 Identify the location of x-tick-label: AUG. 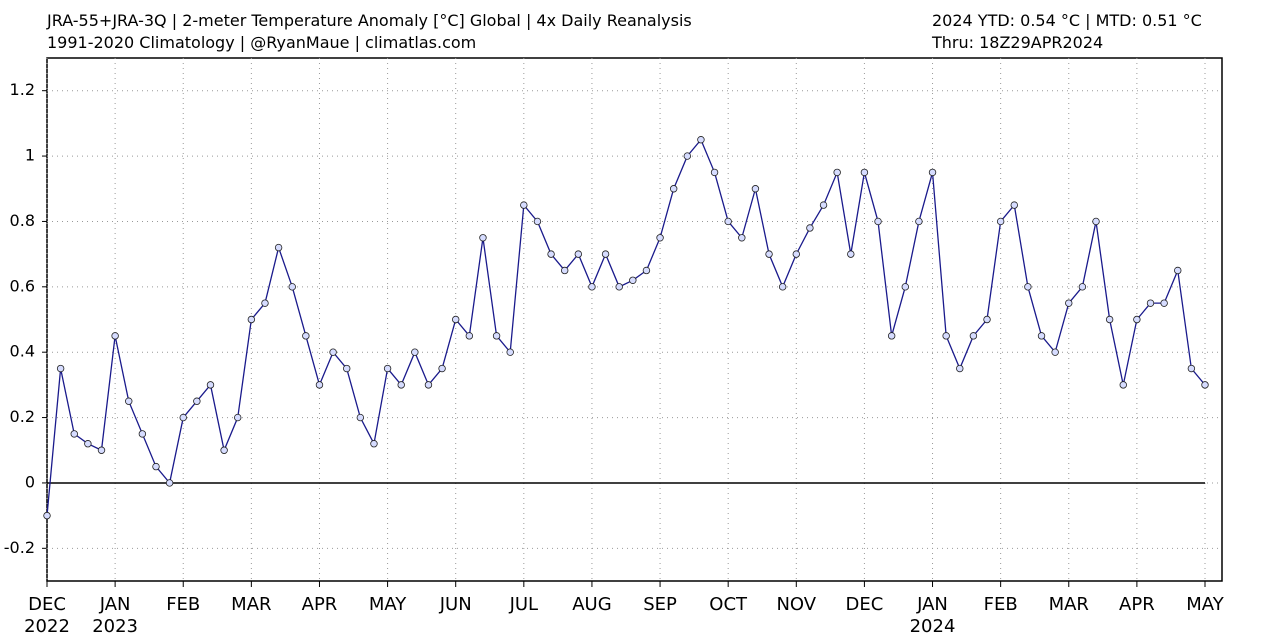
(591, 604).